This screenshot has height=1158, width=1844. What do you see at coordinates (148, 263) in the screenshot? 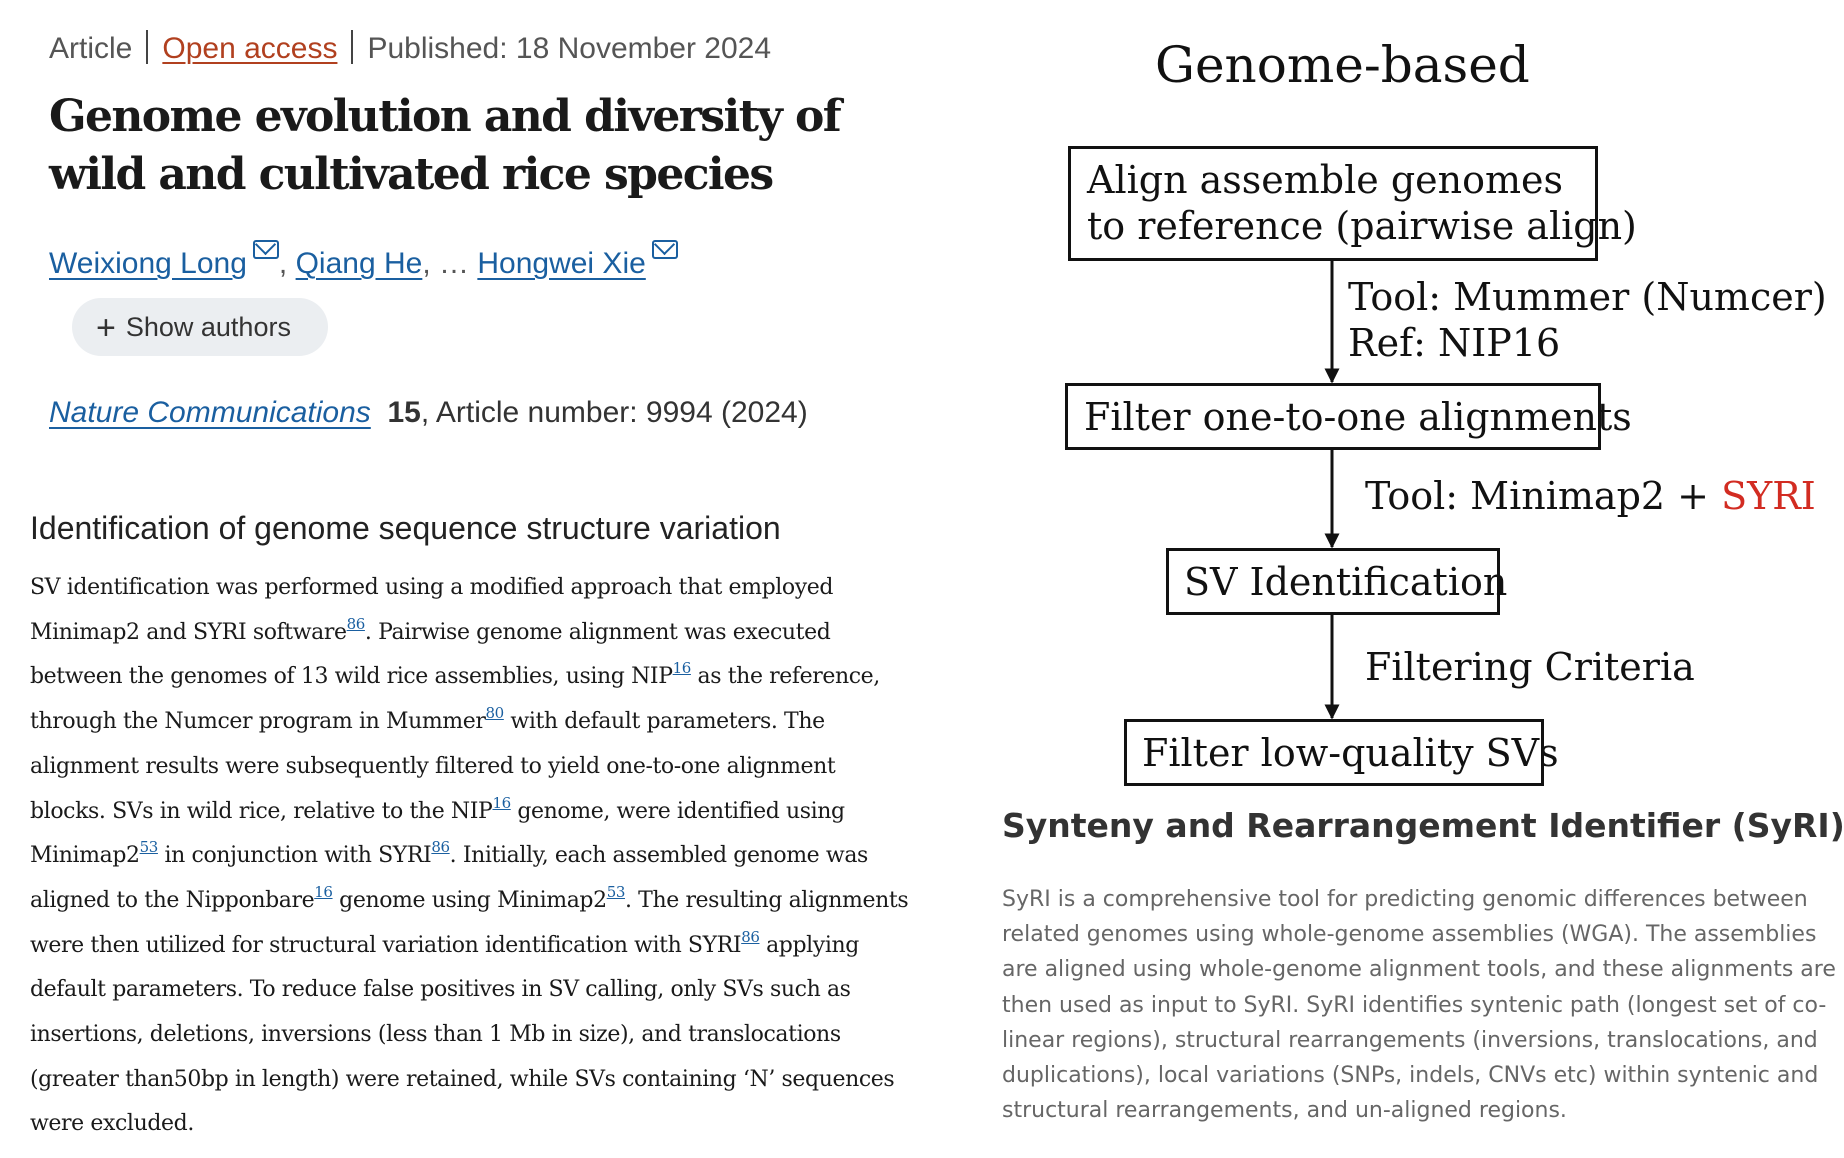
I see `author-link-weixiong-long: Weixiong Long` at bounding box center [148, 263].